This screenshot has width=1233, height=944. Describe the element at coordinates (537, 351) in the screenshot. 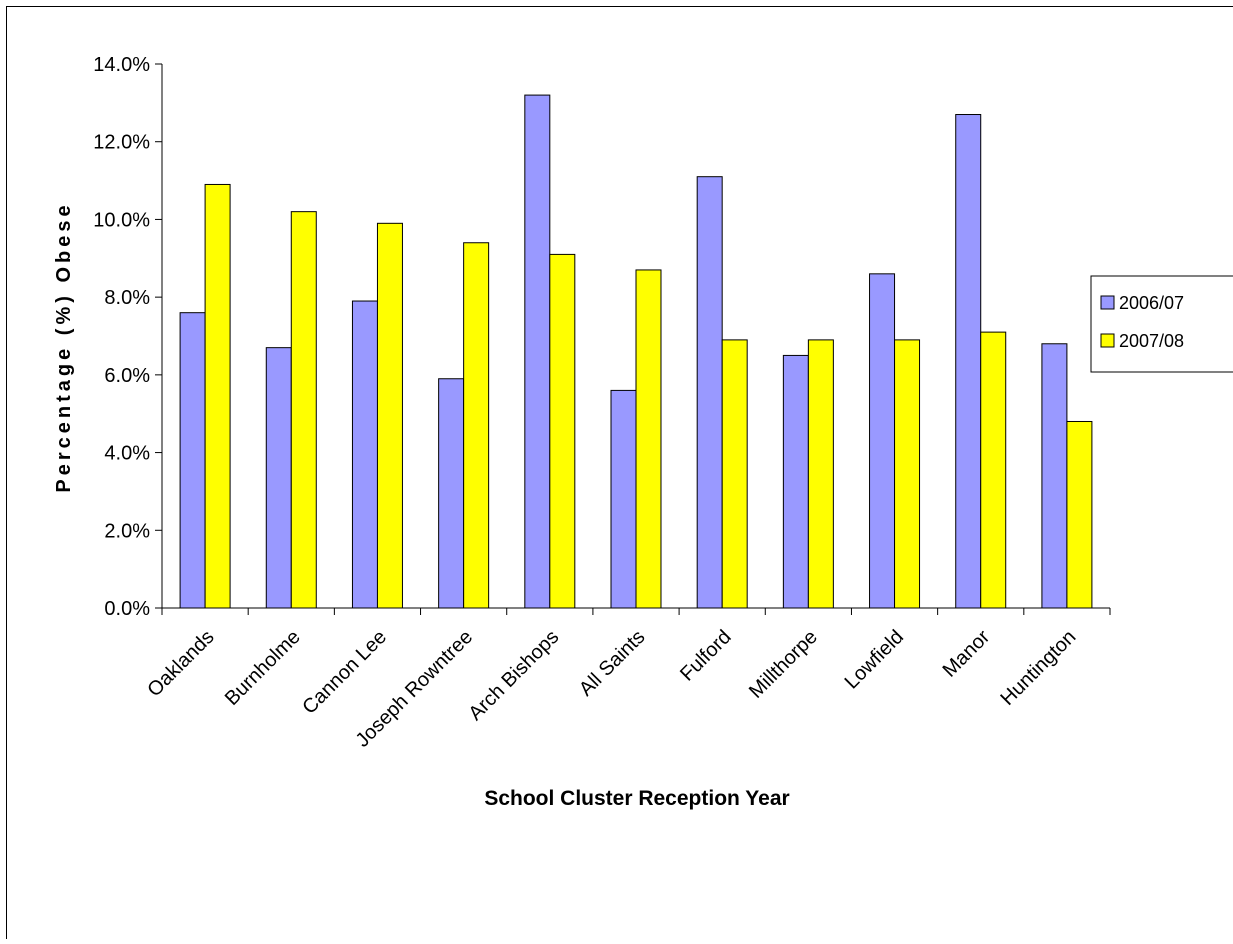

I see `bar-2006-07-arch-bishops` at that location.